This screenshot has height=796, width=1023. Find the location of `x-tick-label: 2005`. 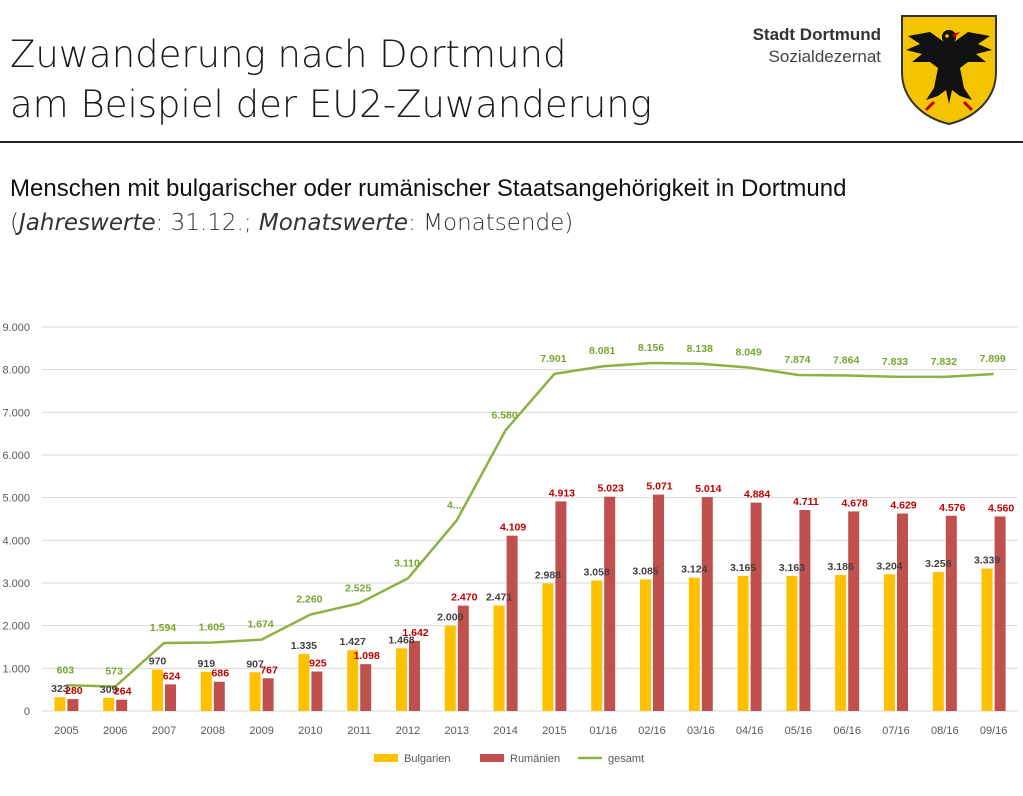

x-tick-label: 2005 is located at coordinates (66, 731).